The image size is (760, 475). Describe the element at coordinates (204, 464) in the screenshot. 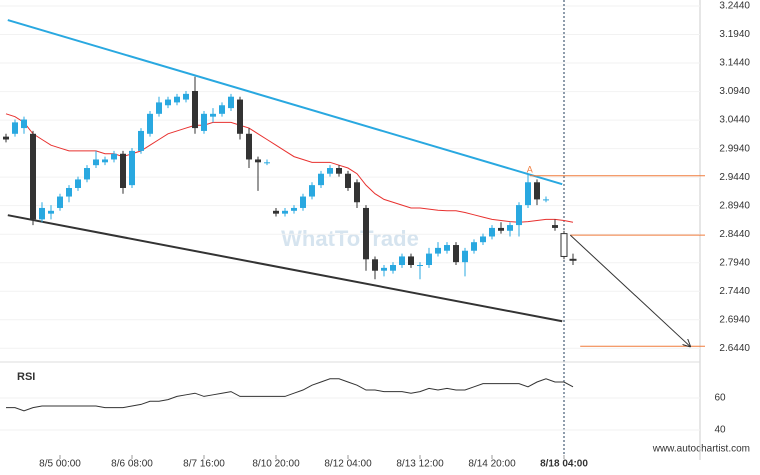

I see `x-tick-label: 8/7 16:00` at that location.